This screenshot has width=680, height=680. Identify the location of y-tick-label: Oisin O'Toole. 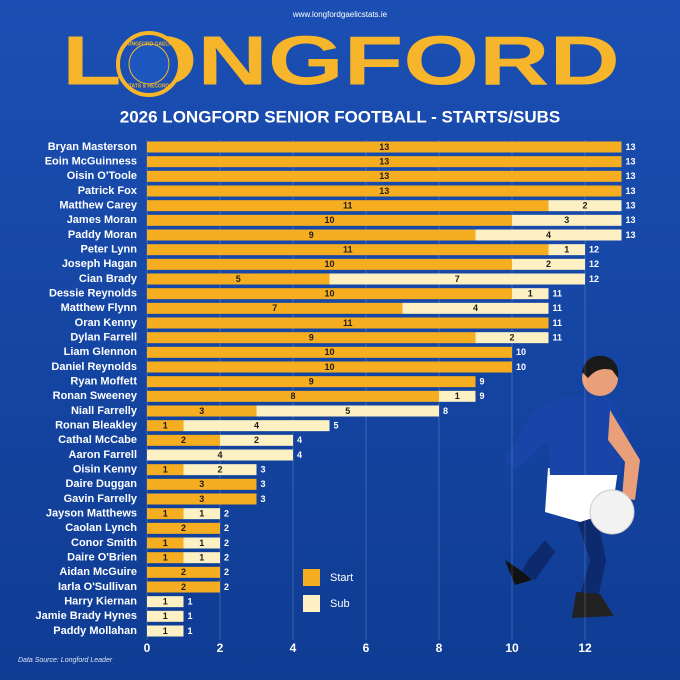
(102, 176).